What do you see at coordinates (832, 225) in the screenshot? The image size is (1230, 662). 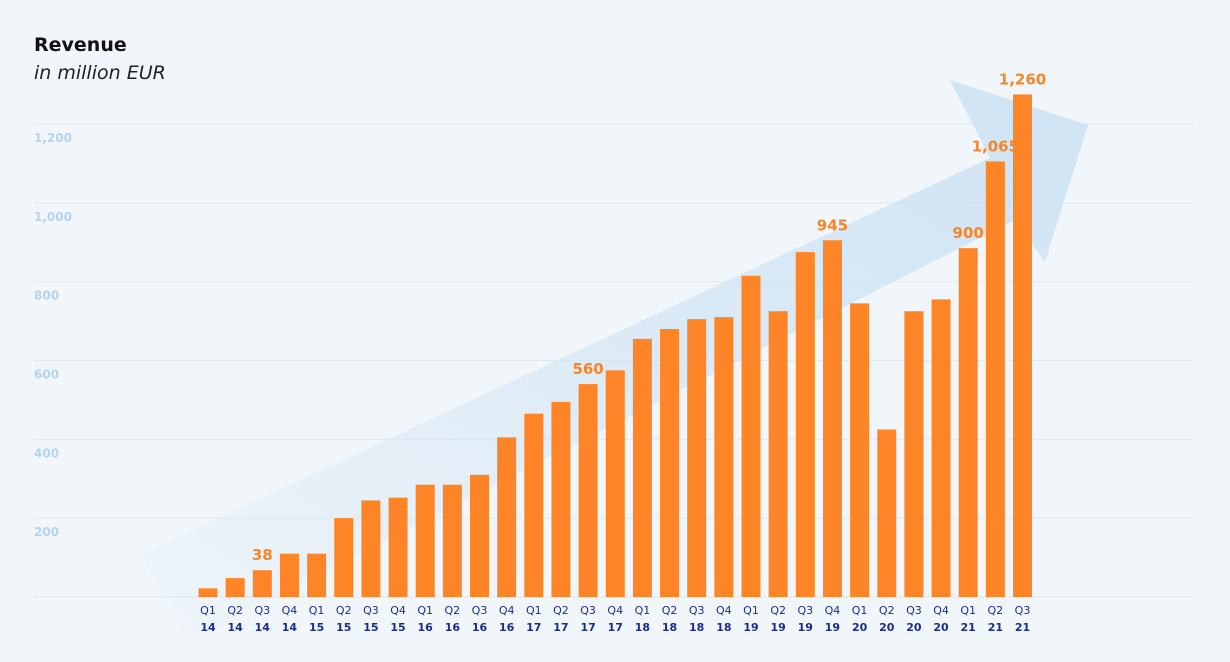 I see `data-label: 945` at bounding box center [832, 225].